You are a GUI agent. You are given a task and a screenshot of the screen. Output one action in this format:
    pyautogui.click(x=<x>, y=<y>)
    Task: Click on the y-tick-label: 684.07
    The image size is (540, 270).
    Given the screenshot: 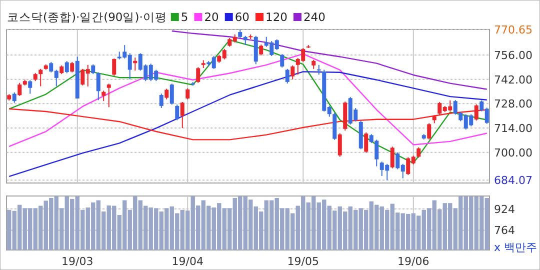 What is the action you would take?
    pyautogui.click(x=513, y=181)
    